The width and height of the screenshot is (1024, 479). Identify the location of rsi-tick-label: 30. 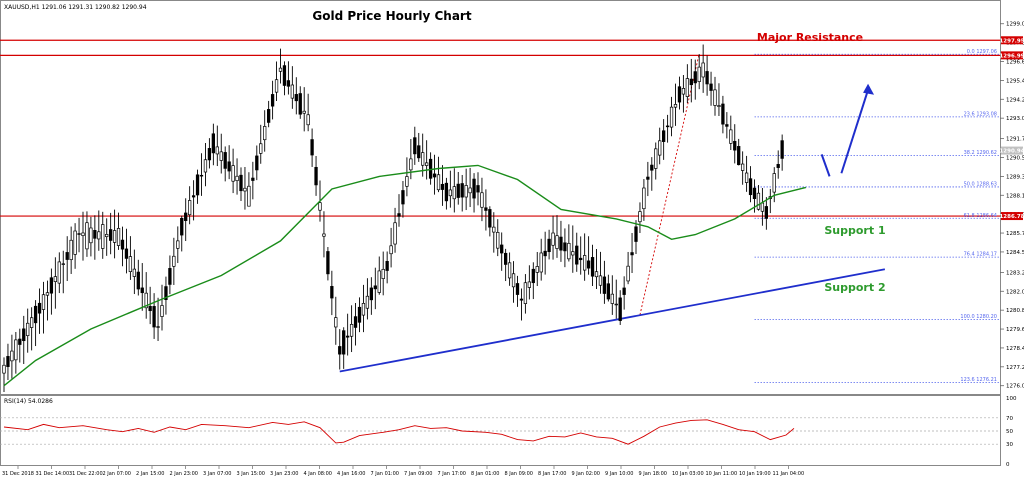
(1009, 445).